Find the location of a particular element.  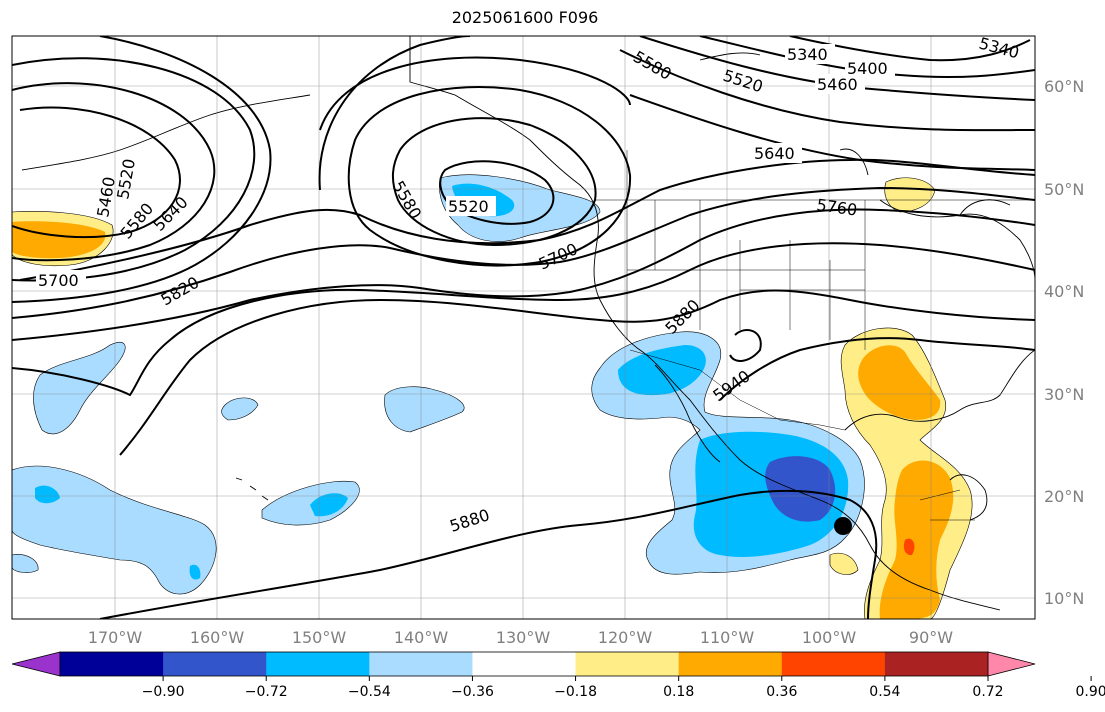

lon-label: 160°W is located at coordinates (217, 637).